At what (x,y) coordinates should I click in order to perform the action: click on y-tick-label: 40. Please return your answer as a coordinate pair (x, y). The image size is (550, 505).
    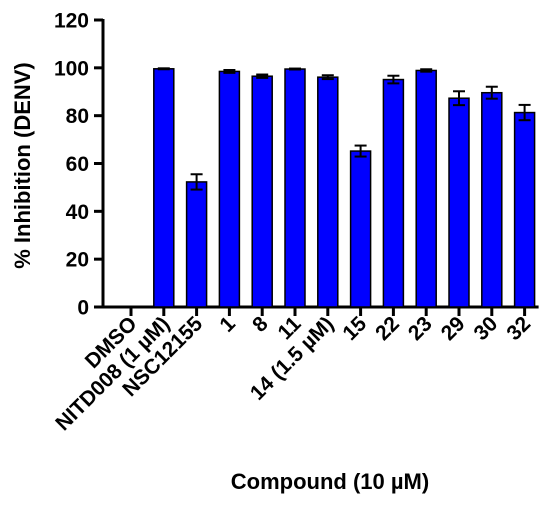
    Looking at the image, I should click on (77, 212).